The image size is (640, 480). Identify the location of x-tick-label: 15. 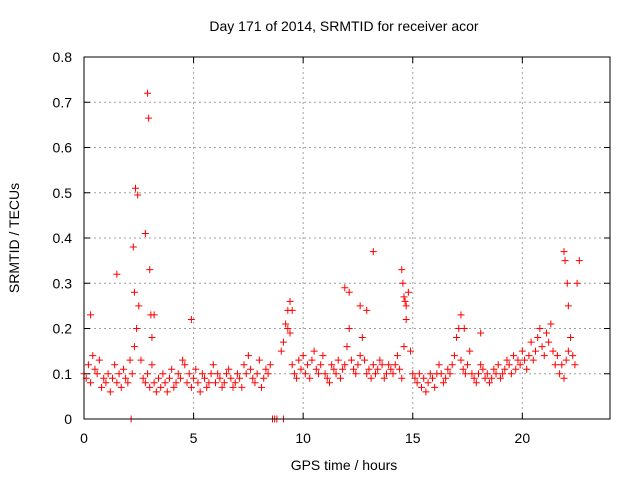
(413, 438).